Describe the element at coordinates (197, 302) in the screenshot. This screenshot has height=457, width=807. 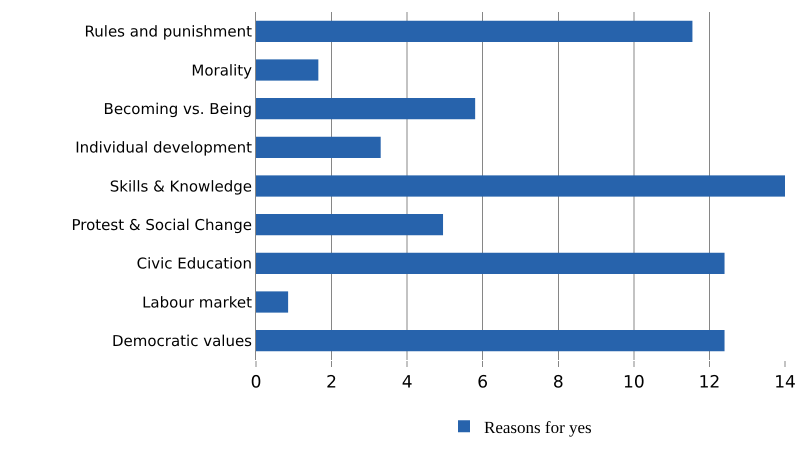
I see `y-tick-label: Labour market` at that location.